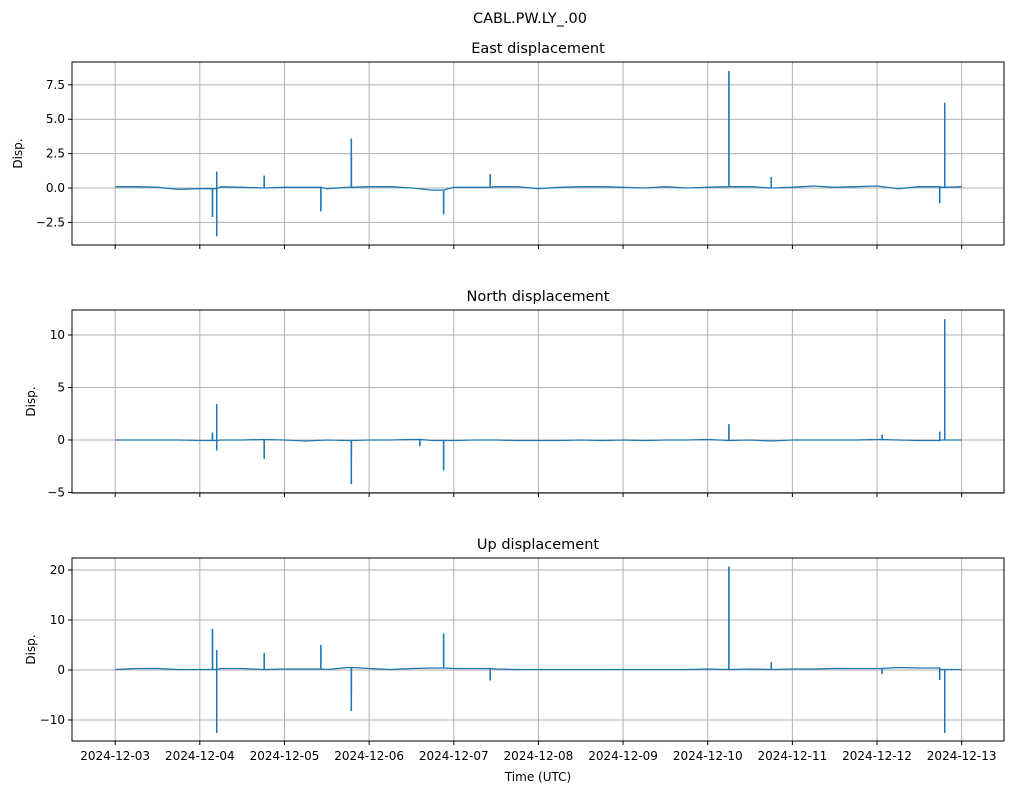 Image resolution: width=1012 pixels, height=799 pixels. I want to click on y-tick-label: 7.5, so click(55, 85).